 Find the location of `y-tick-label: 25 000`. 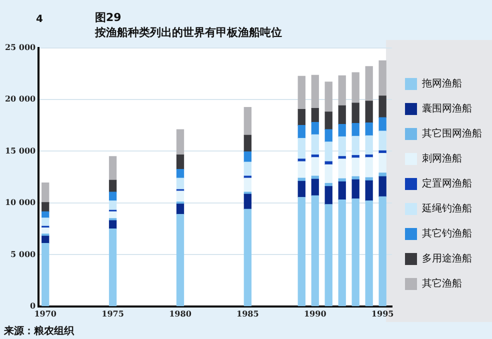

y-tick-label: 25 000 is located at coordinates (20, 47).